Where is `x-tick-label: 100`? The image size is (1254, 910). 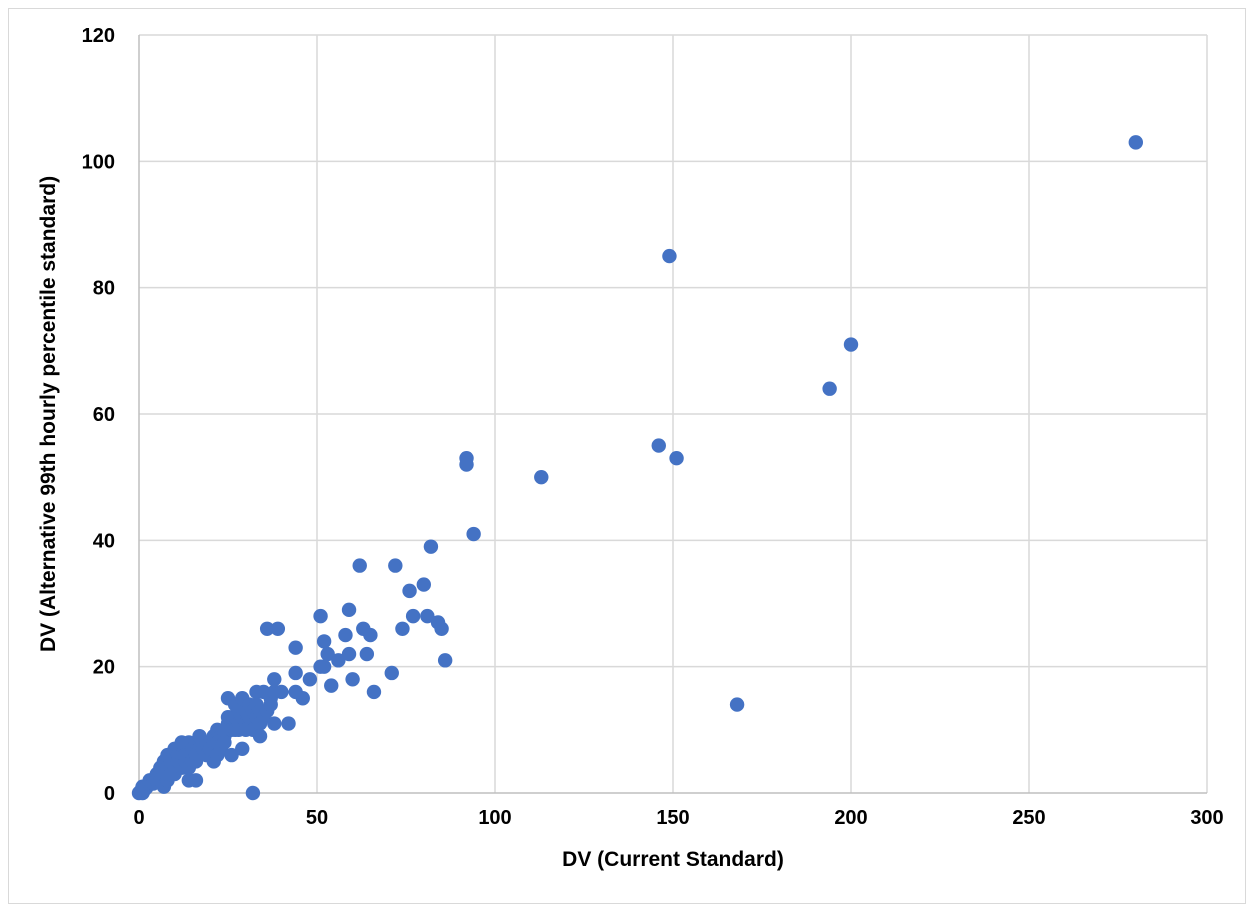
x-tick-label: 100 is located at coordinates (494, 818).